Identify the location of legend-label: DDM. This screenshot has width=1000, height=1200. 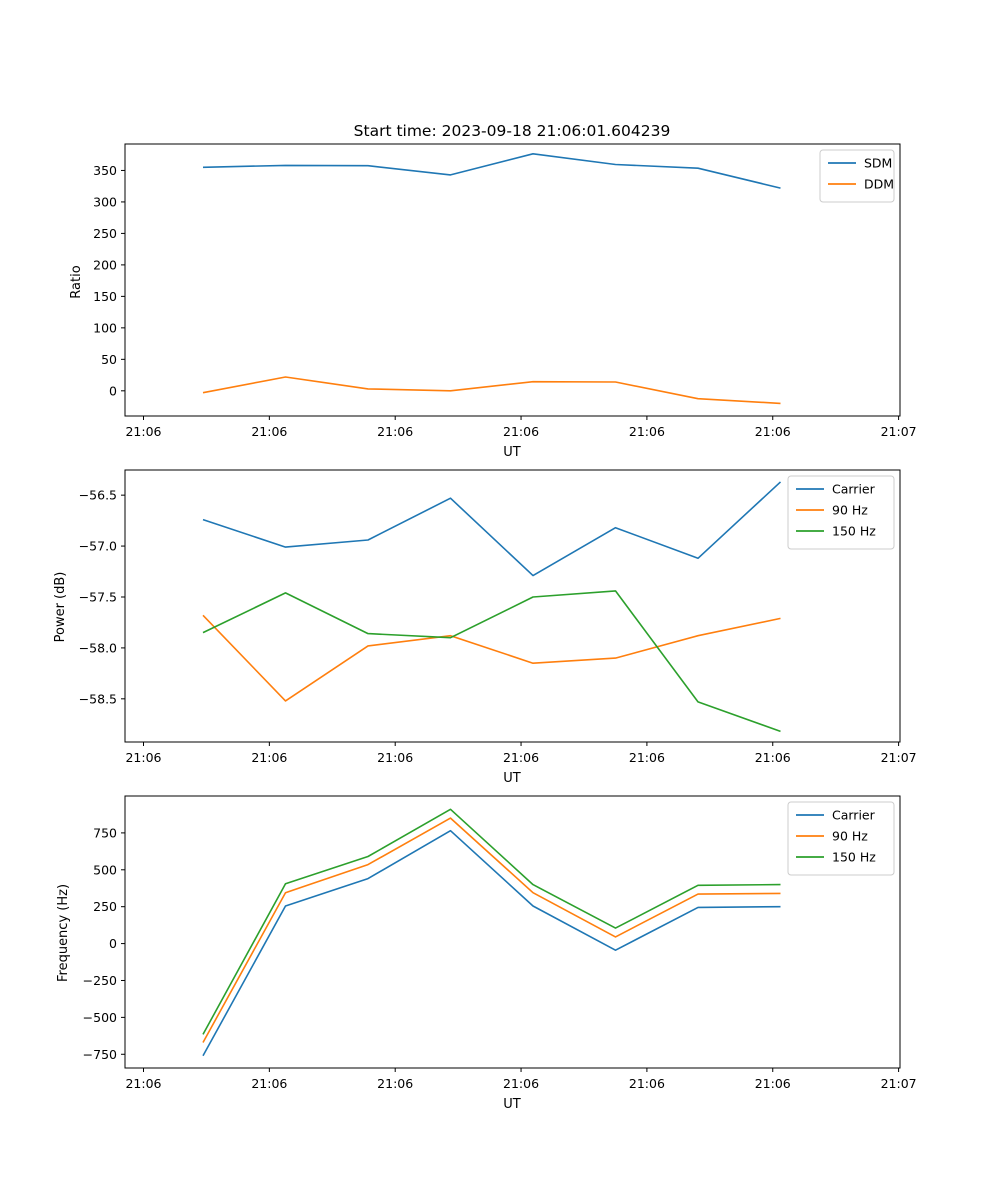
(879, 184).